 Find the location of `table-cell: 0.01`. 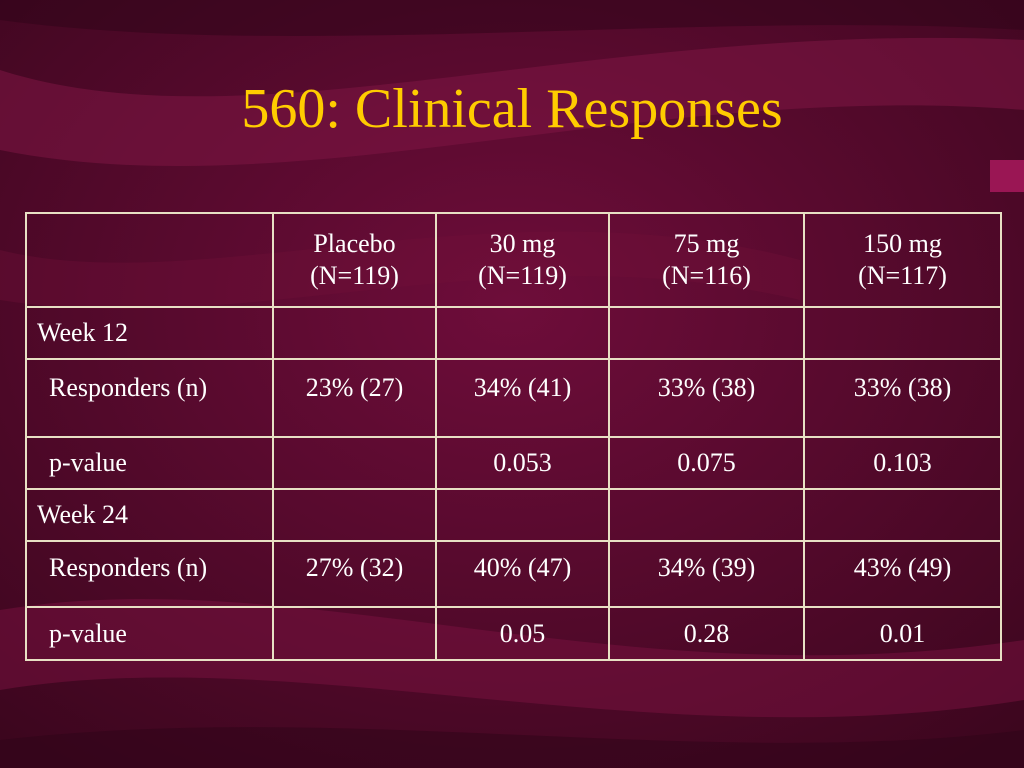

table-cell: 0.01 is located at coordinates (902, 633).